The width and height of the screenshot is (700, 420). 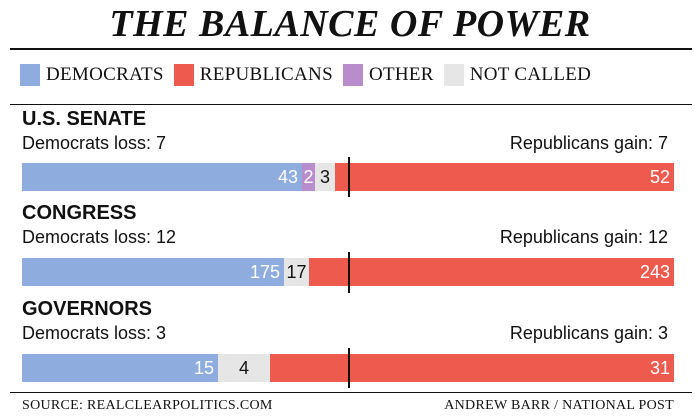 What do you see at coordinates (491, 272) in the screenshot?
I see `congress-bar-rep: 243` at bounding box center [491, 272].